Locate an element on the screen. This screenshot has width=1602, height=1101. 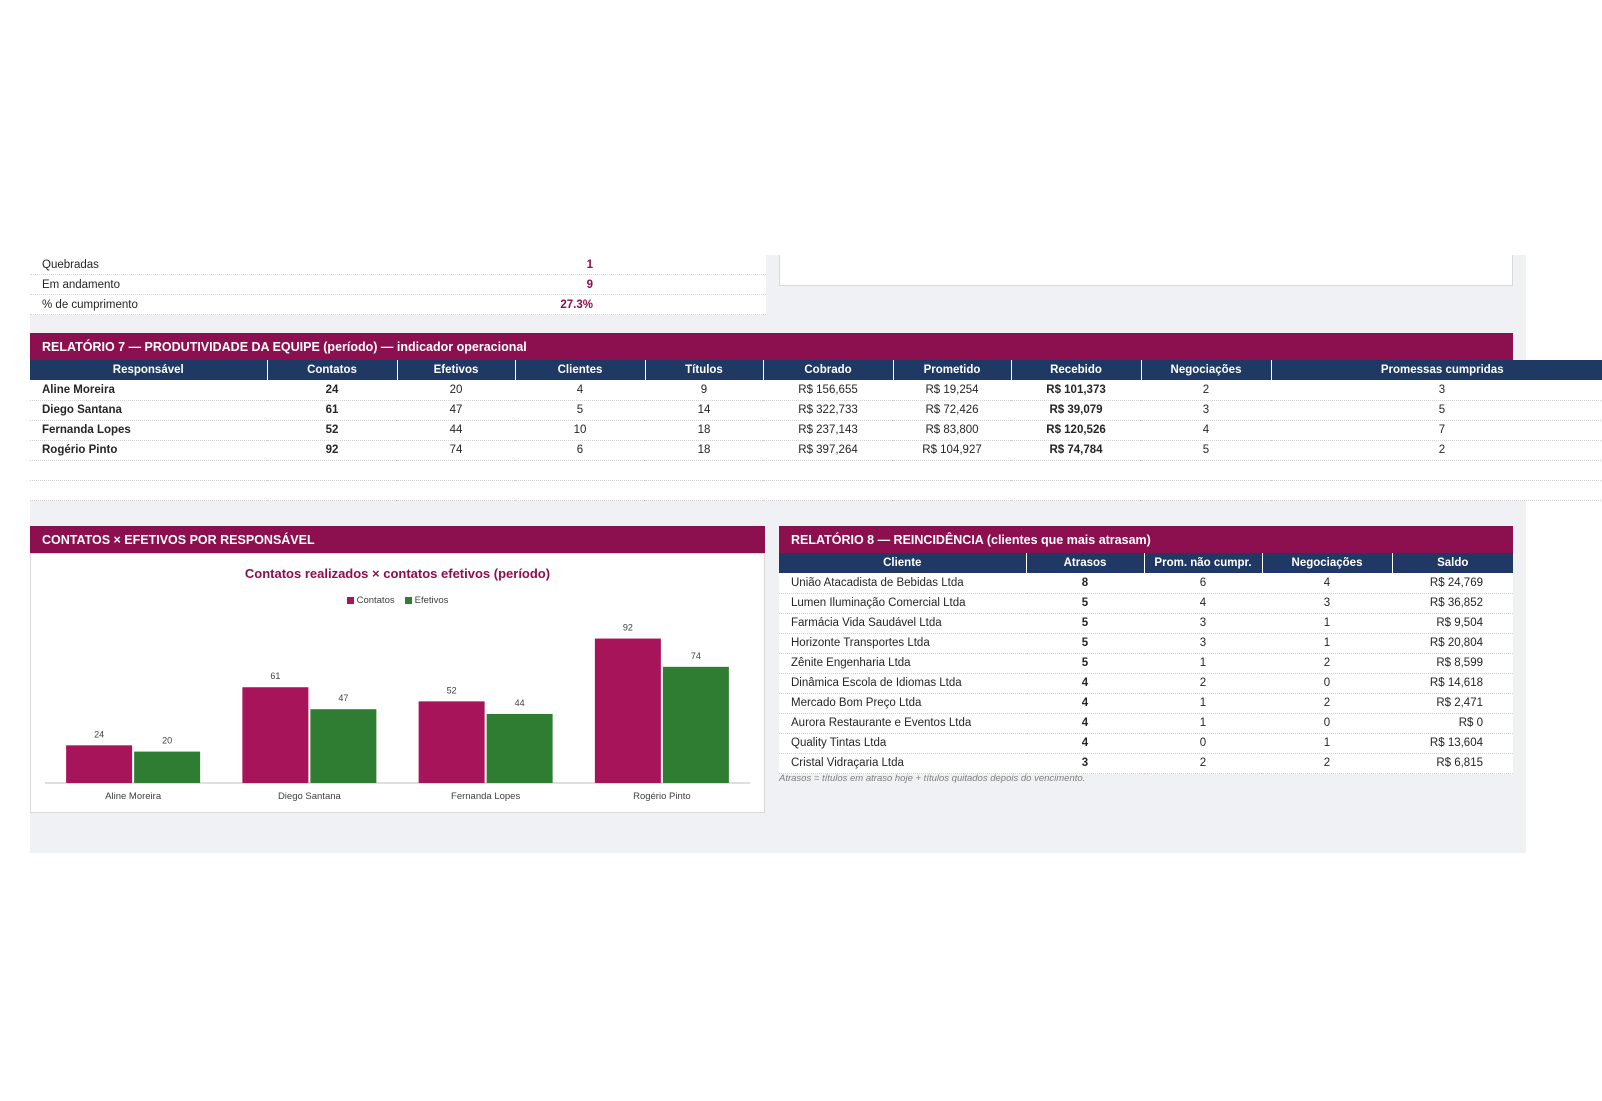
column-header: Cliente is located at coordinates (903, 563).